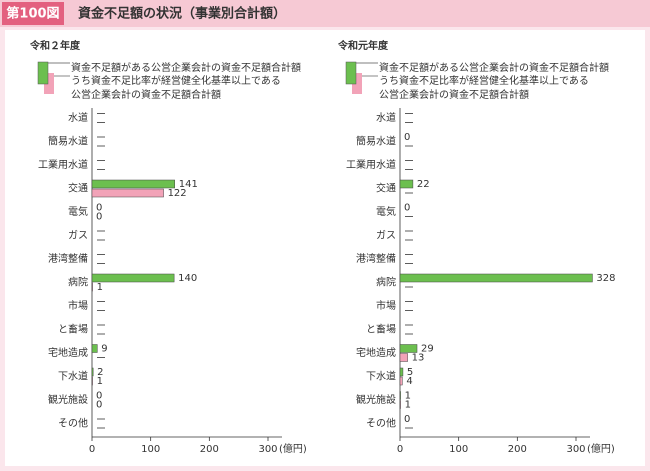 Image resolution: width=650 pixels, height=471 pixels. I want to click on value-label: 22, so click(423, 184).